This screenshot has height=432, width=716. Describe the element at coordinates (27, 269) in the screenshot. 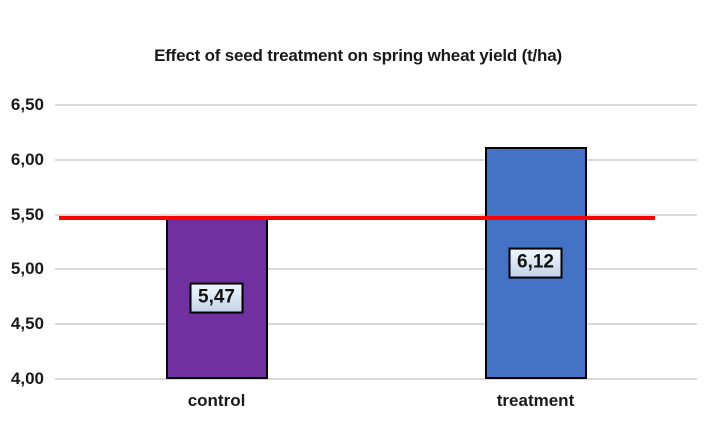

I see `y-axis-tick-label: 5,00` at that location.